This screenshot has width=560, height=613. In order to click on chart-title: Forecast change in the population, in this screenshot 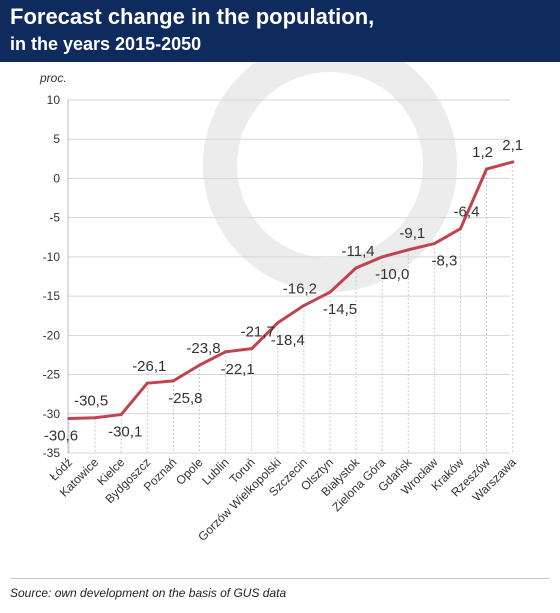, I will do `click(192, 16)`.